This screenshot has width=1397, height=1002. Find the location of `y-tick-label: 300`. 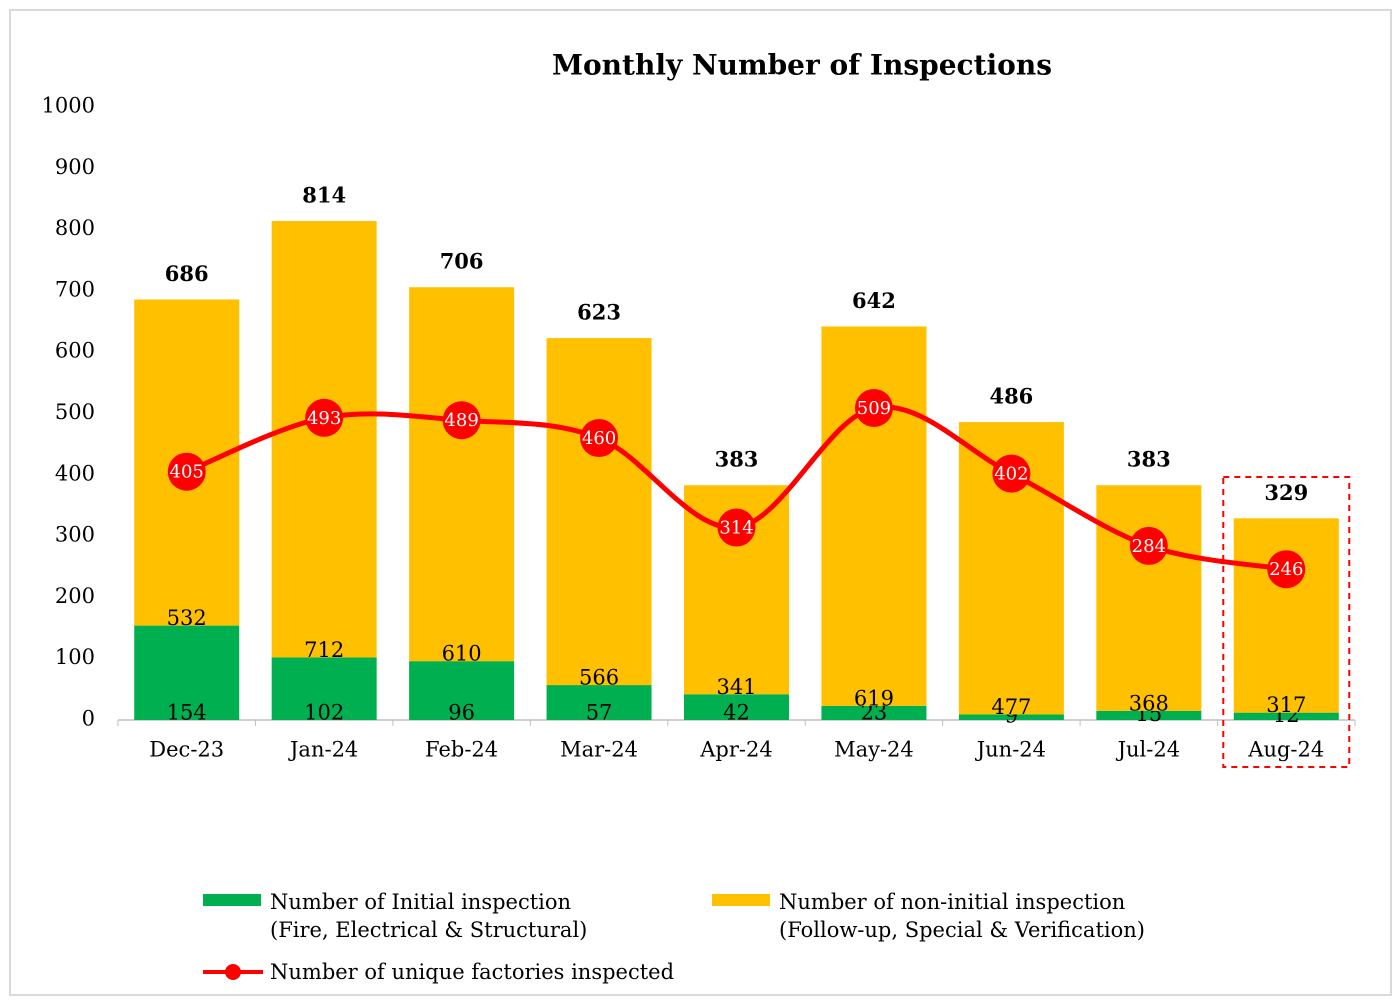

y-tick-label: 300 is located at coordinates (75, 535).